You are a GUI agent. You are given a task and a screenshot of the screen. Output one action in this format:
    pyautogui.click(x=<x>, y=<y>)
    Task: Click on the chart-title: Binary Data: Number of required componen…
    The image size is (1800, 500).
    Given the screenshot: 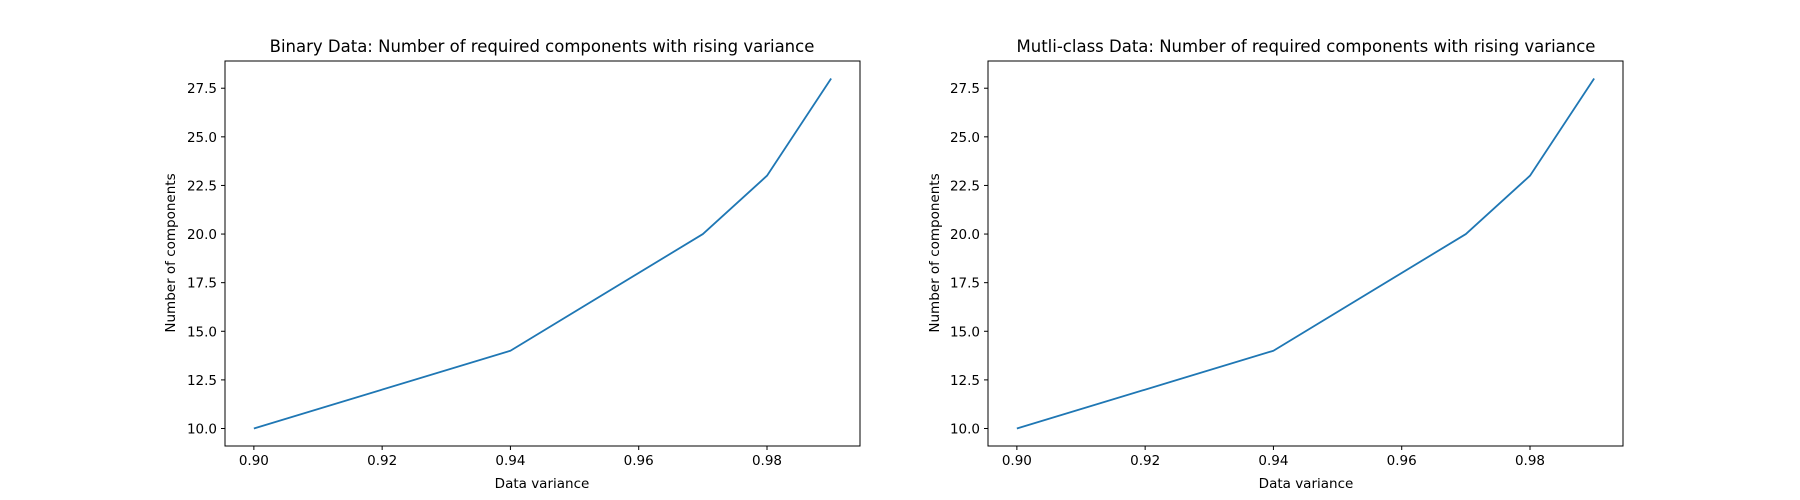 What is the action you would take?
    pyautogui.click(x=542, y=46)
    